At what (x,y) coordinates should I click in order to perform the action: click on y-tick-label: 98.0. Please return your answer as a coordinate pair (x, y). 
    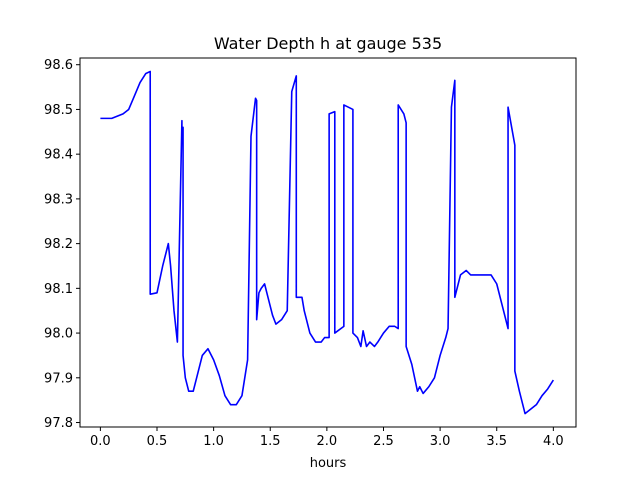
    Looking at the image, I should click on (58, 334).